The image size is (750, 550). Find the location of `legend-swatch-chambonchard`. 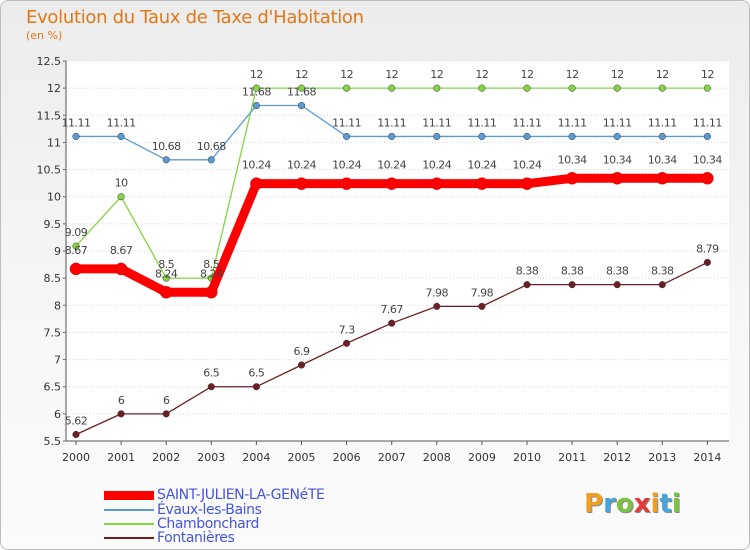

legend-swatch-chambonchard is located at coordinates (129, 524).